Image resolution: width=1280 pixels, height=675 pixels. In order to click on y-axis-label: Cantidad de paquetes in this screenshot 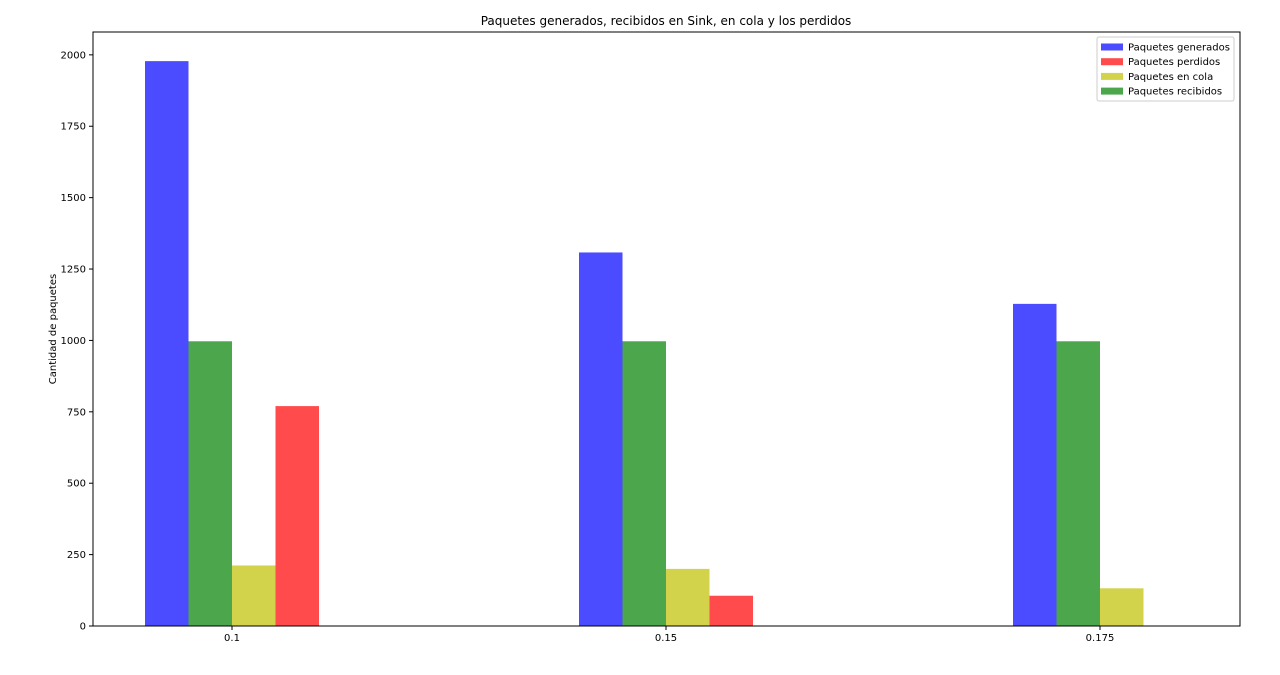, I will do `click(53, 329)`.